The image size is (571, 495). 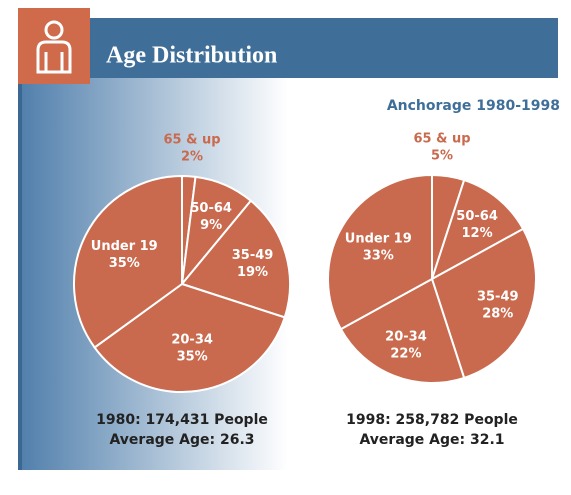 I want to click on header-bar, so click(x=288, y=48).